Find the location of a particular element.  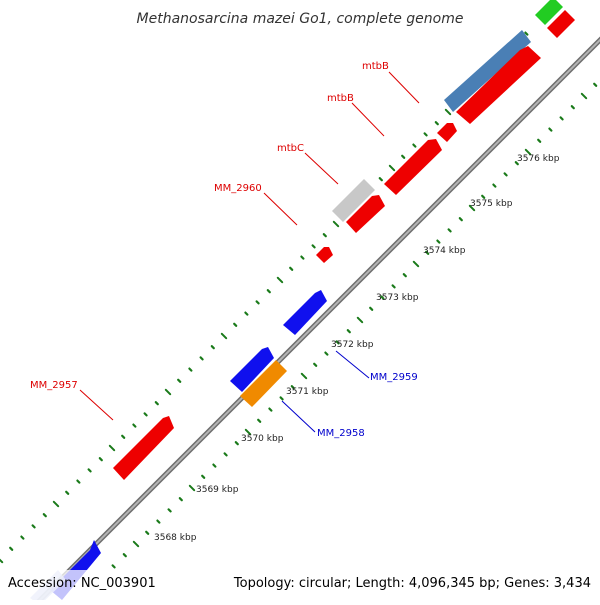

footer-background is located at coordinates (300, 585).